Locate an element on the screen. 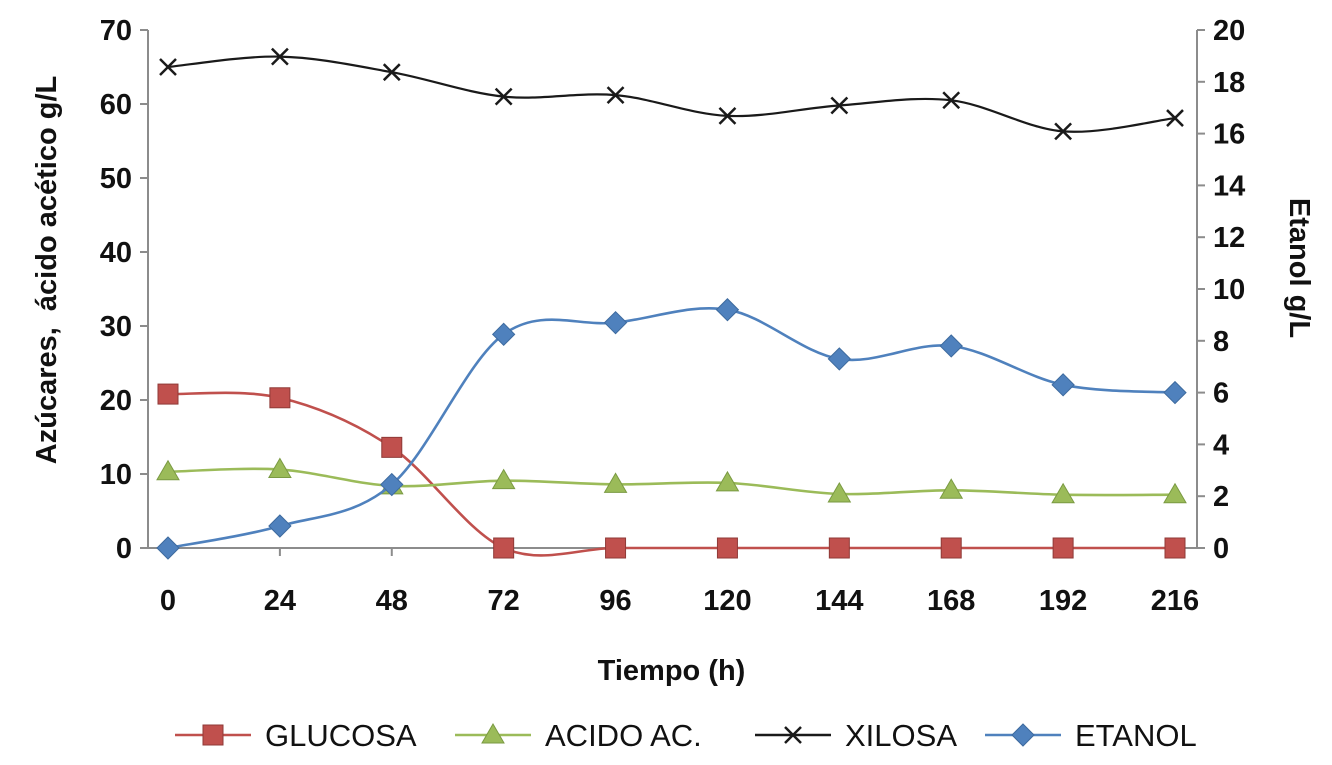 This screenshot has width=1332, height=765. legend-item-etanol: ETANOL is located at coordinates (1091, 735).